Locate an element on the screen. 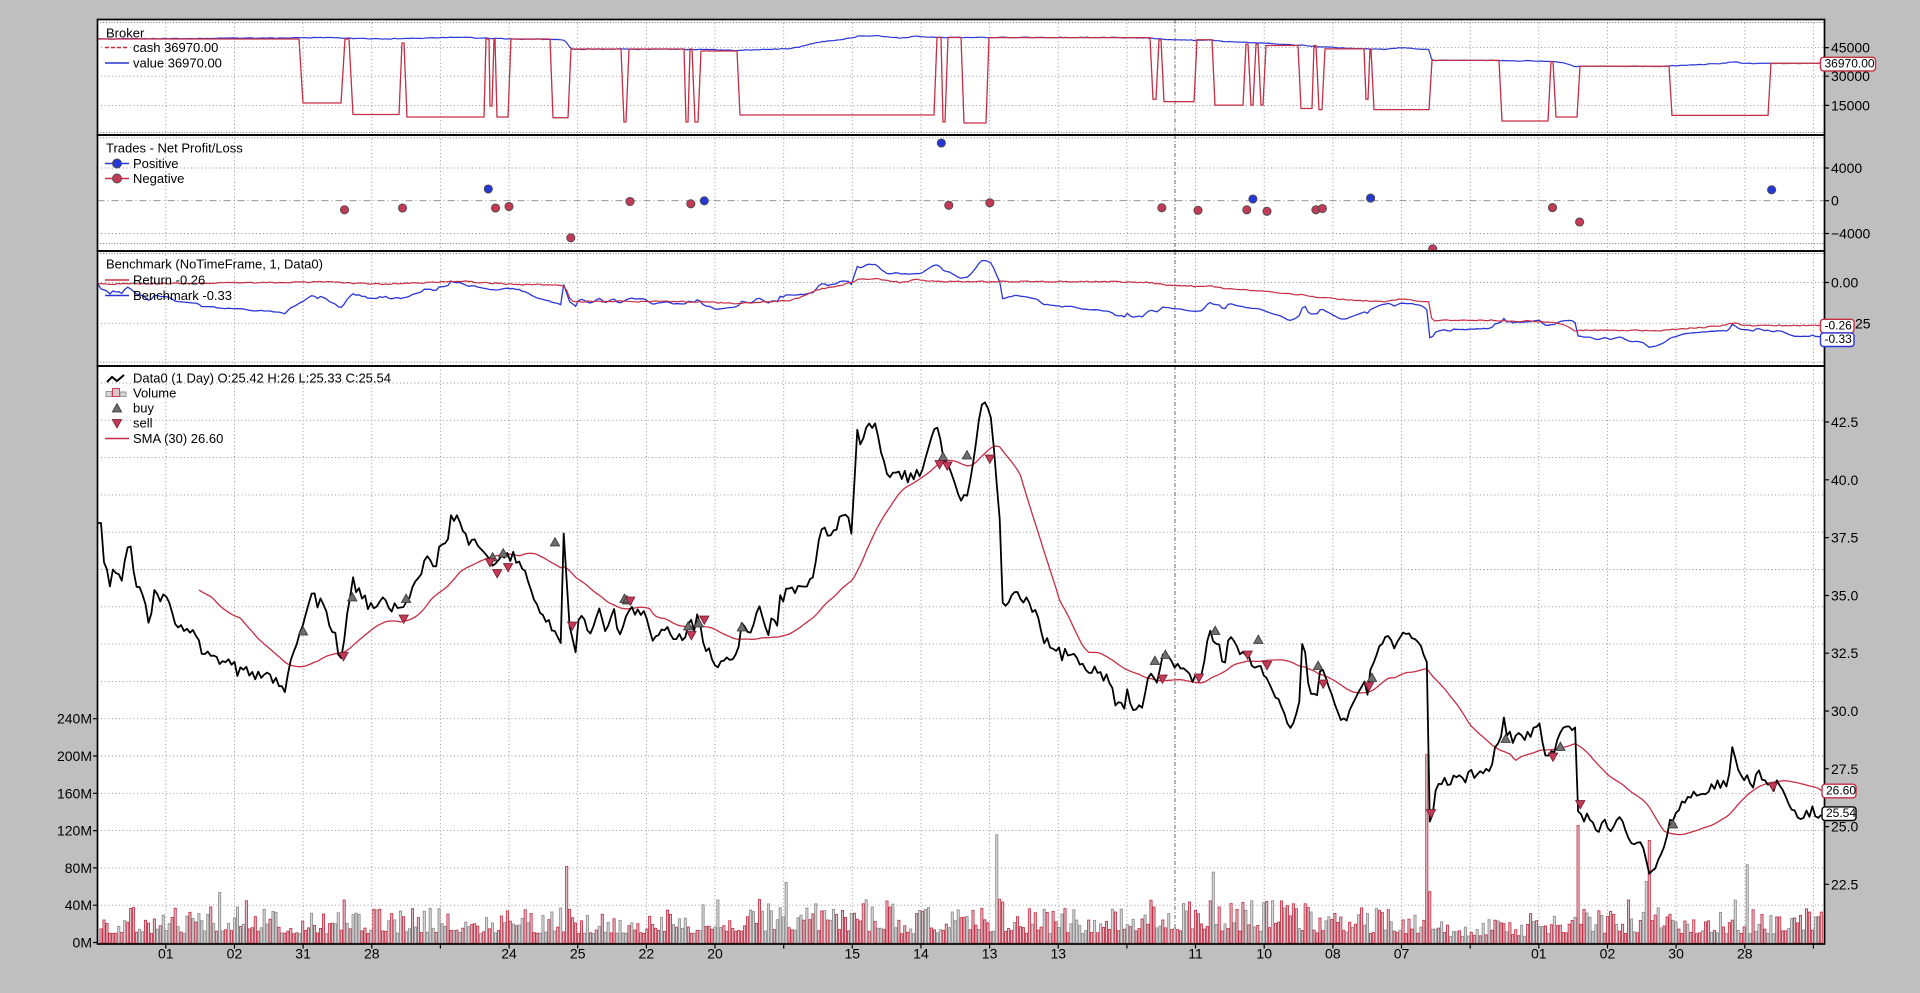 This screenshot has width=1920, height=993. svg-text: buy is located at coordinates (143, 408).